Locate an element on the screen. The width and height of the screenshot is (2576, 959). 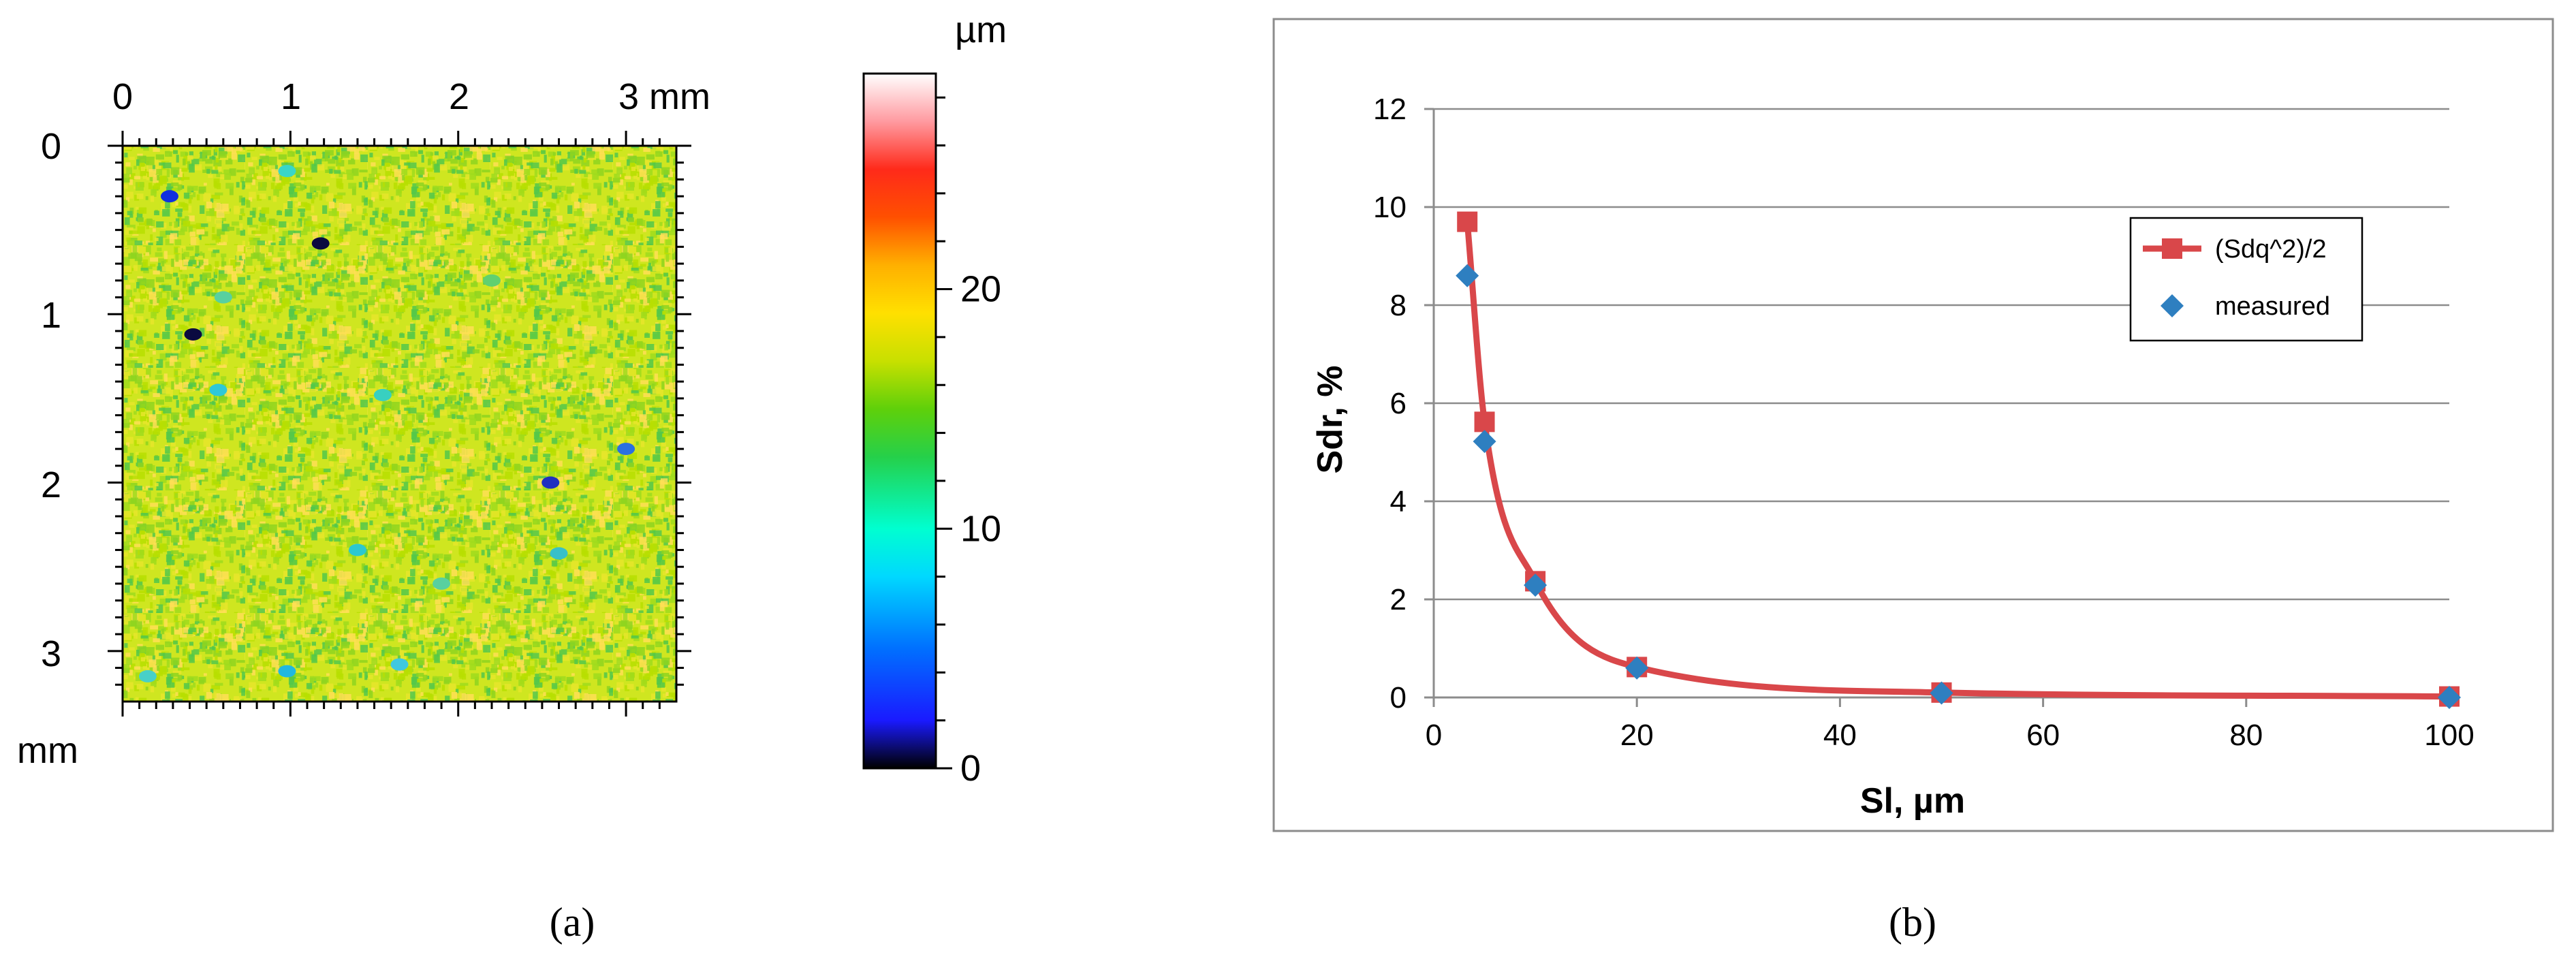
legend-marker-measured is located at coordinates (2172, 305).